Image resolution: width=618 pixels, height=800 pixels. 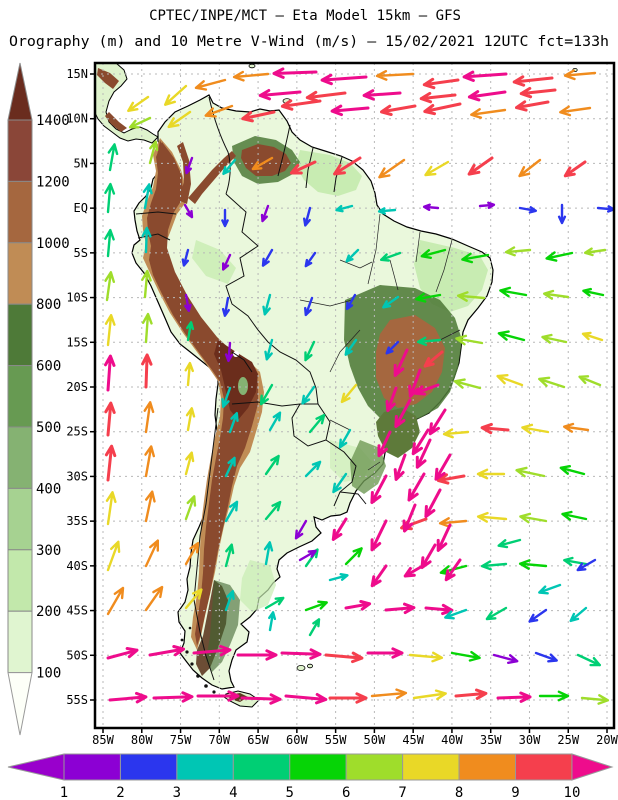 What do you see at coordinates (177, 792) in the screenshot?
I see `wind-scale-label-3: 3` at bounding box center [177, 792].